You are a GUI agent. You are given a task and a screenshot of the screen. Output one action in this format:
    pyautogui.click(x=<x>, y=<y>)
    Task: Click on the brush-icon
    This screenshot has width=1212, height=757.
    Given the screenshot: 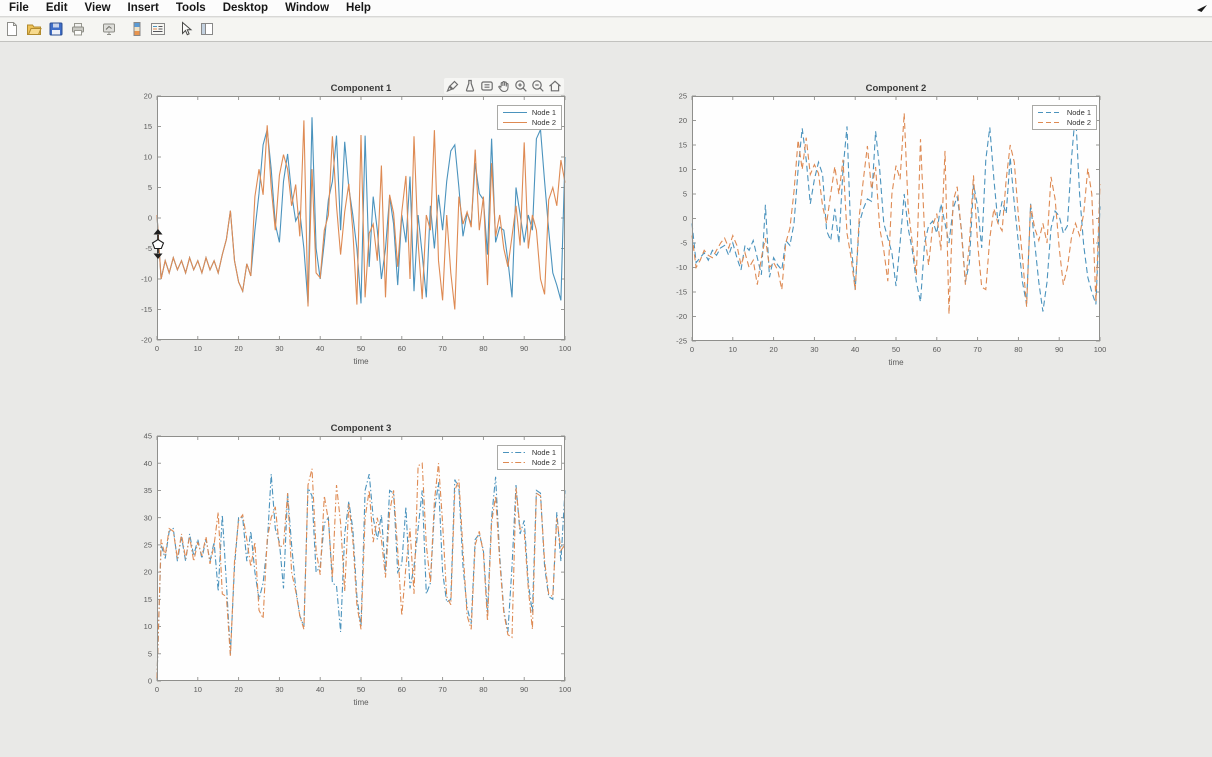 What is the action you would take?
    pyautogui.click(x=453, y=86)
    